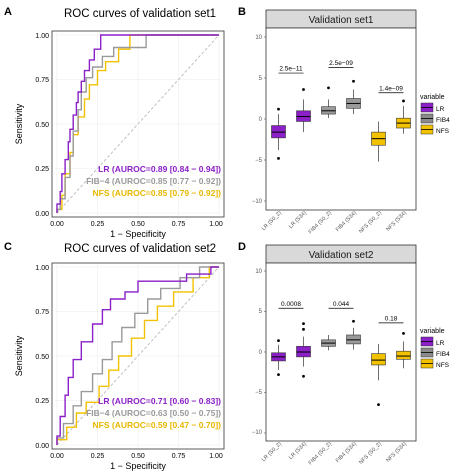 The width and height of the screenshot is (474, 474). I want to click on panel-b-y-ticks: 10 5 0 −5 −10, so click(257, 120).